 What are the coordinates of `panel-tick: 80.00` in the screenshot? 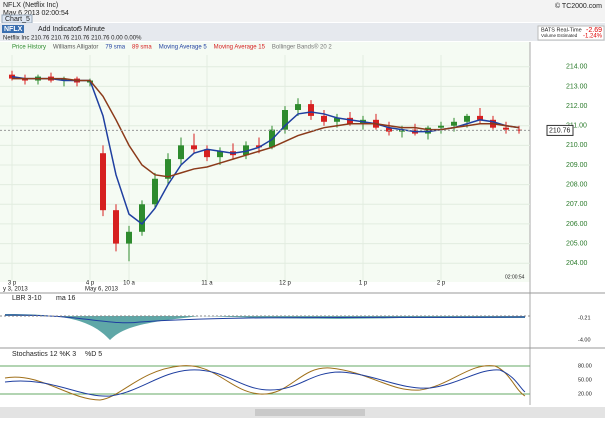 It's located at (585, 366).